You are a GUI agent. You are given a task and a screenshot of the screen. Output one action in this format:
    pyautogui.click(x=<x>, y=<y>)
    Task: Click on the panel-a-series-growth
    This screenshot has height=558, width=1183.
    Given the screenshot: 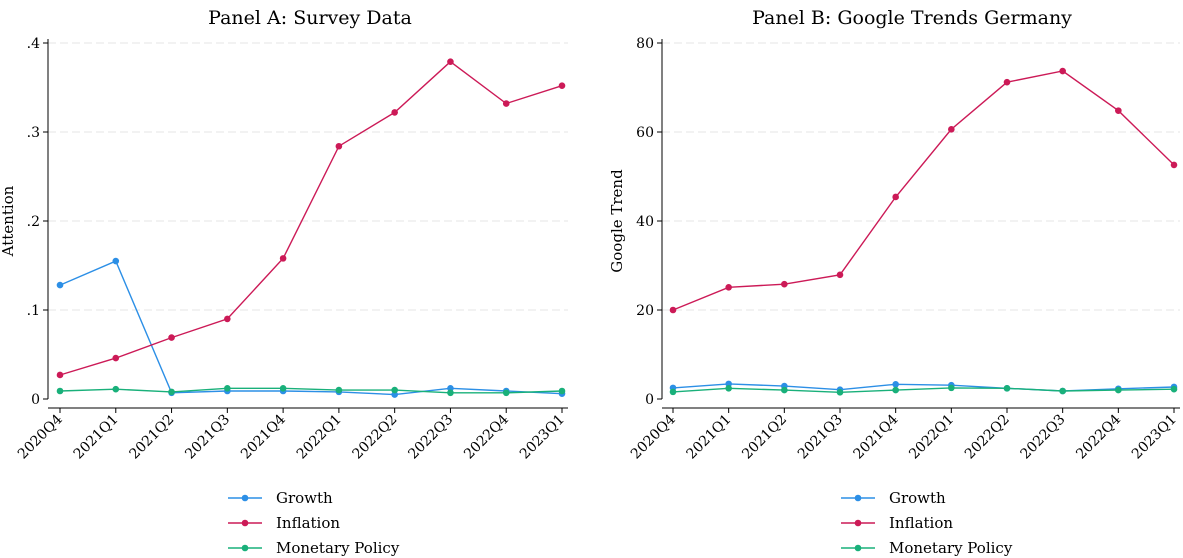 What is the action you would take?
    pyautogui.click(x=311, y=327)
    